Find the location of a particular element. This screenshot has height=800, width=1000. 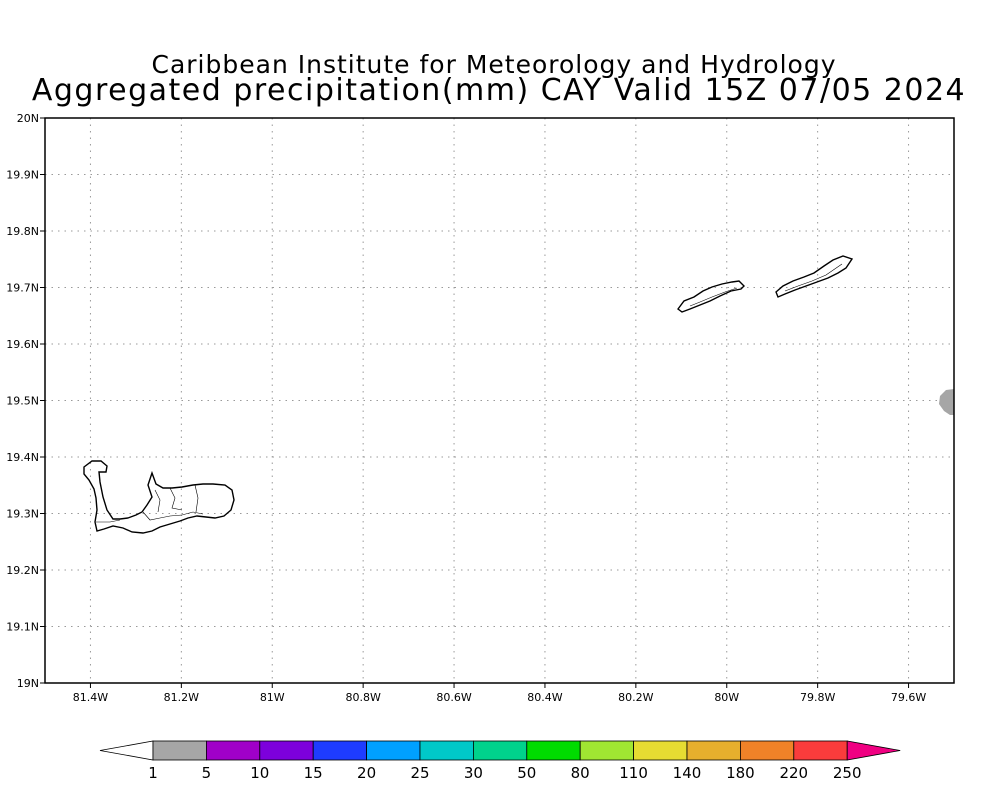

colorbar-label: 50 is located at coordinates (526, 773).